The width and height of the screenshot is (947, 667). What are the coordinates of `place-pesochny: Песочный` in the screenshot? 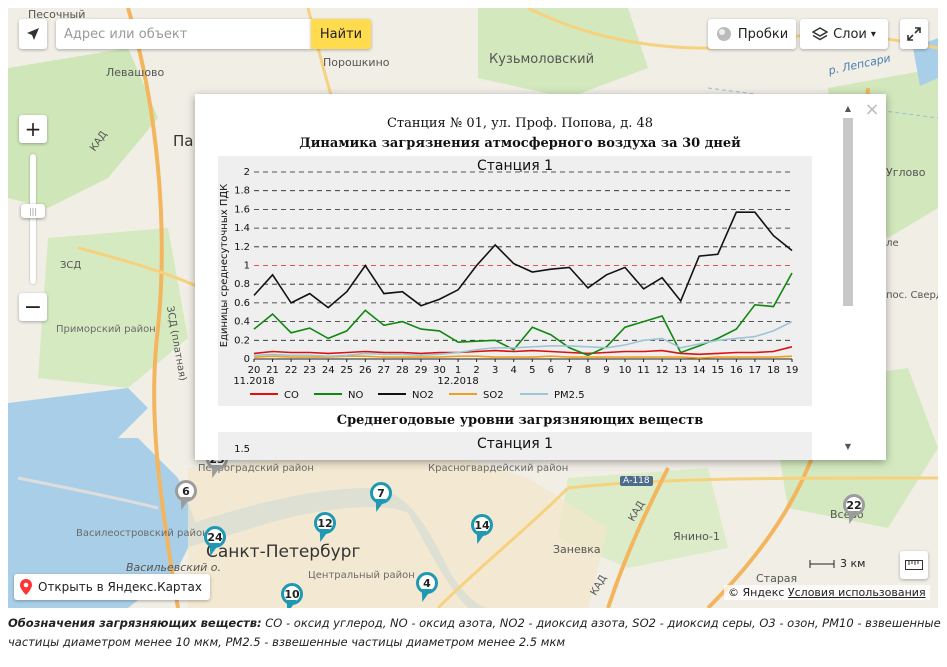 It's located at (57, 14).